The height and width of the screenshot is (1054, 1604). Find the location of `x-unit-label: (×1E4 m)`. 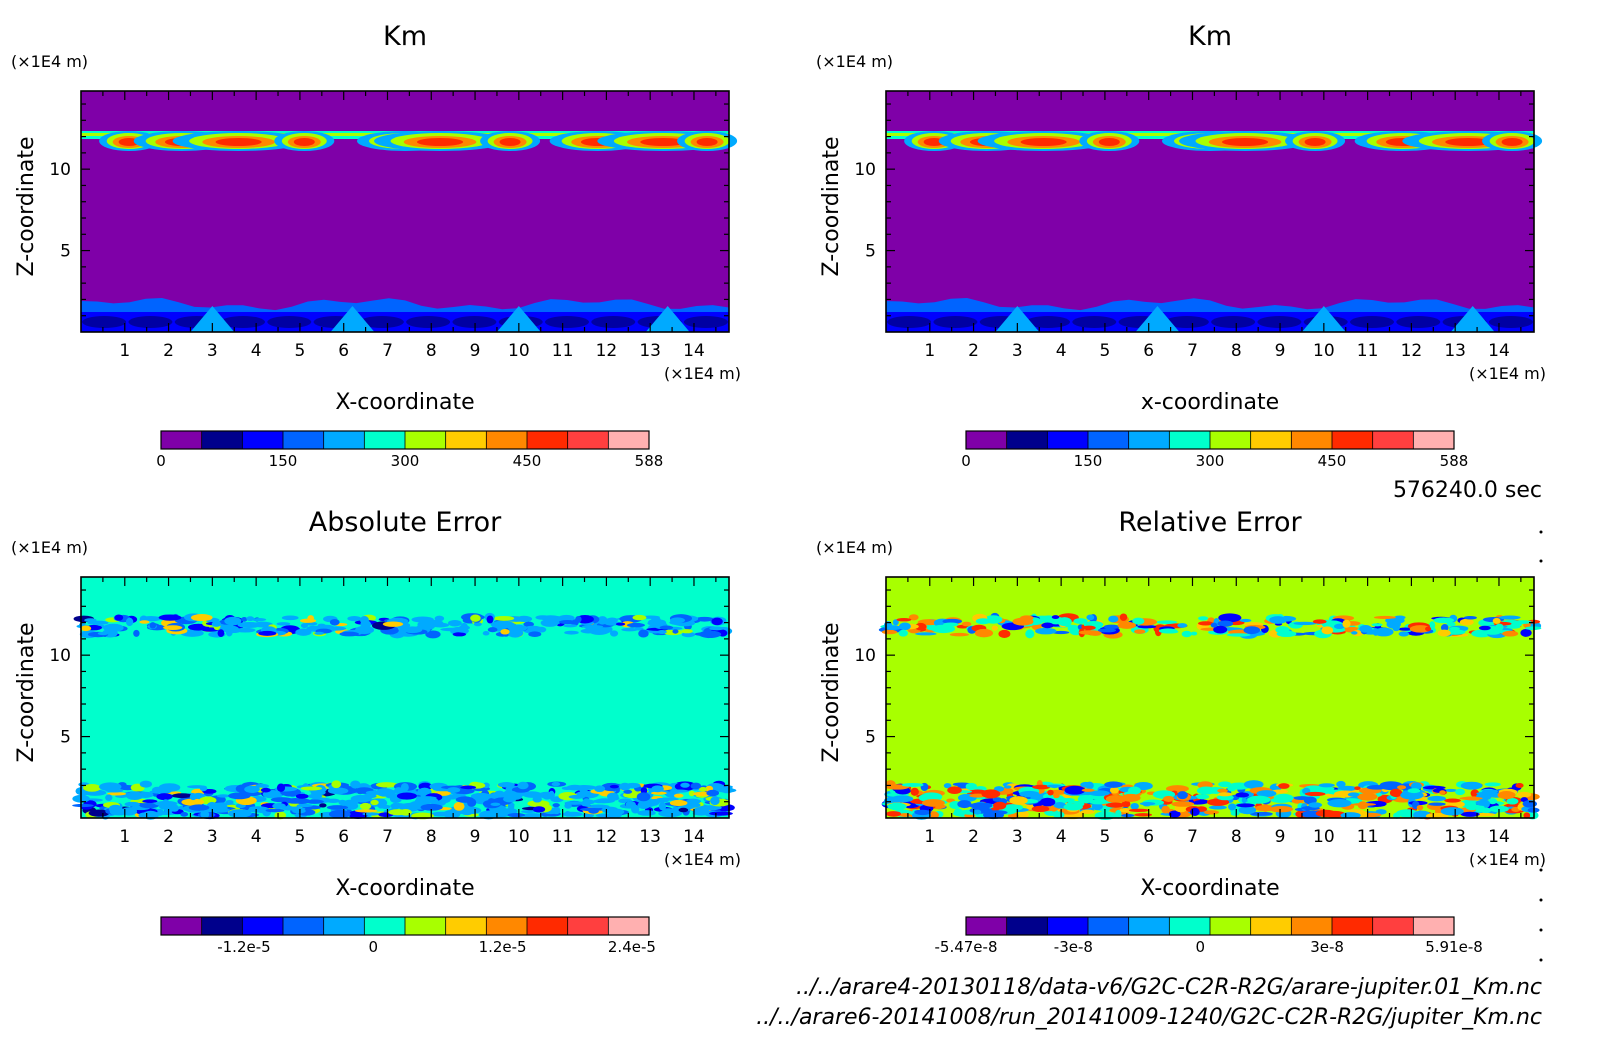

x-unit-label: (×1E4 m) is located at coordinates (702, 373).